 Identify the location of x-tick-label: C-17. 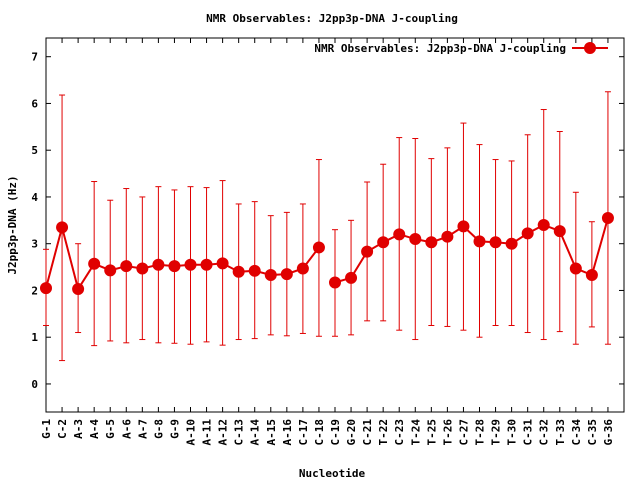
(303, 432).